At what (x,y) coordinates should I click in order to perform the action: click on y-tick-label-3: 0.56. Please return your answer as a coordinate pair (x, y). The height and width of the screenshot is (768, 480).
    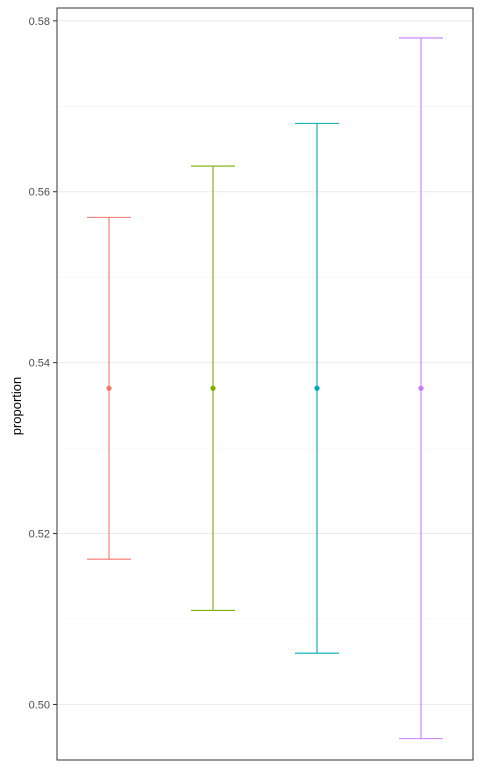
    Looking at the image, I should click on (39, 193).